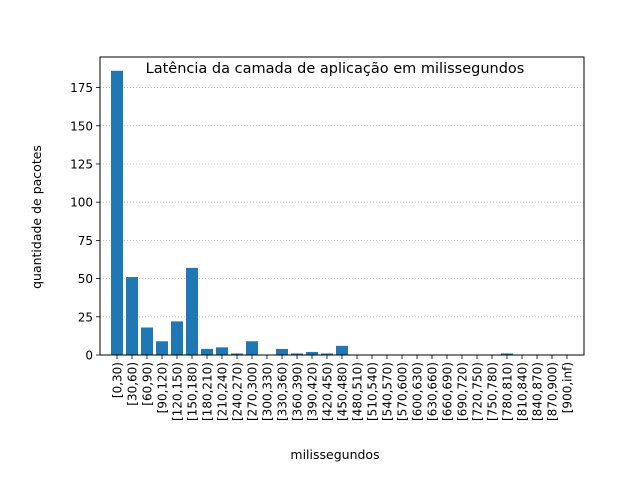 This screenshot has width=640, height=480. What do you see at coordinates (133, 384) in the screenshot?
I see `x-tick-label: [30,60)` at bounding box center [133, 384].